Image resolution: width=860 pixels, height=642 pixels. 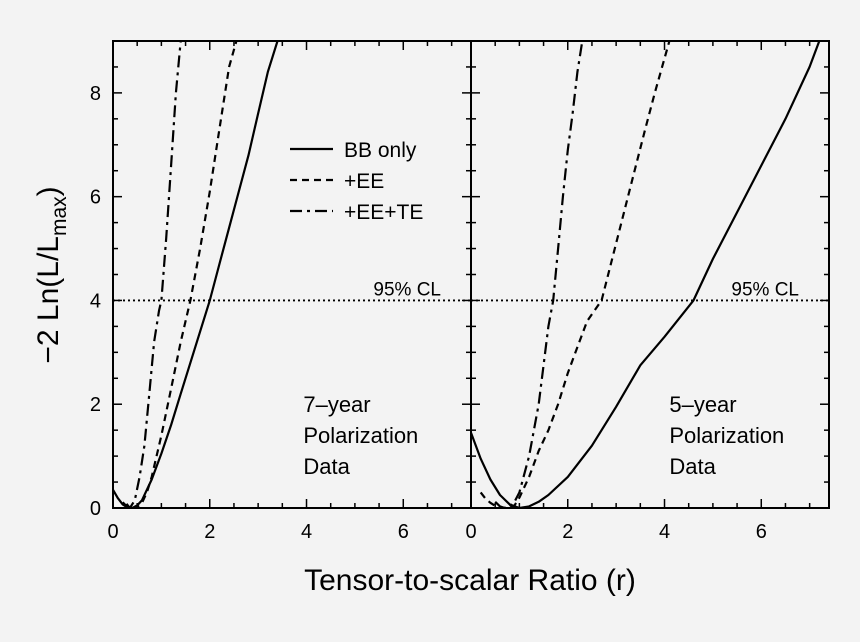 What do you see at coordinates (95, 94) in the screenshot?
I see `y-tick-label: 8` at bounding box center [95, 94].